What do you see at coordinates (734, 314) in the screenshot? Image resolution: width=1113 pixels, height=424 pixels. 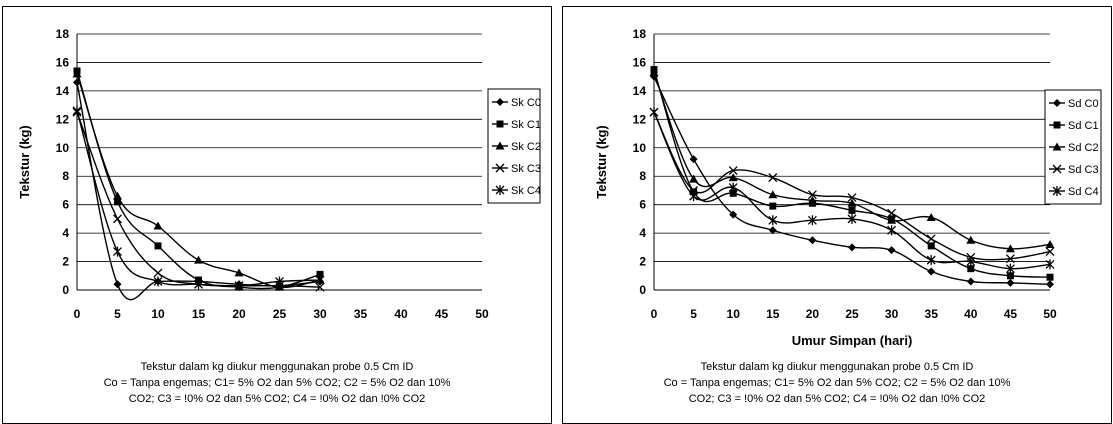 I see `x-tick-label: 10` at bounding box center [734, 314].